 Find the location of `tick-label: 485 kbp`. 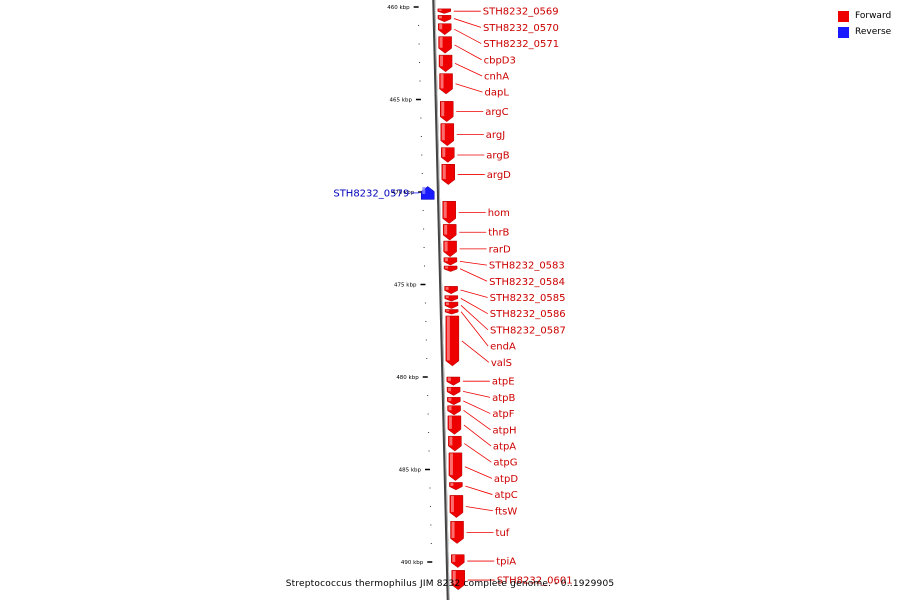

tick-label: 485 kbp is located at coordinates (410, 471).